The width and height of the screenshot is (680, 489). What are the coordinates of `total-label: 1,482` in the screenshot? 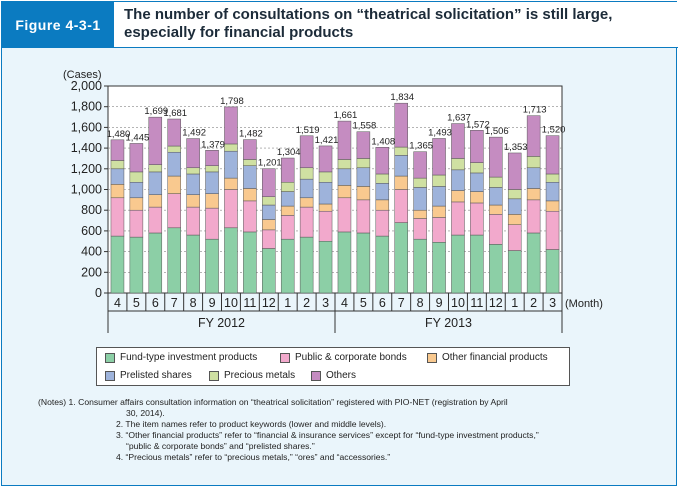 It's located at (251, 134).